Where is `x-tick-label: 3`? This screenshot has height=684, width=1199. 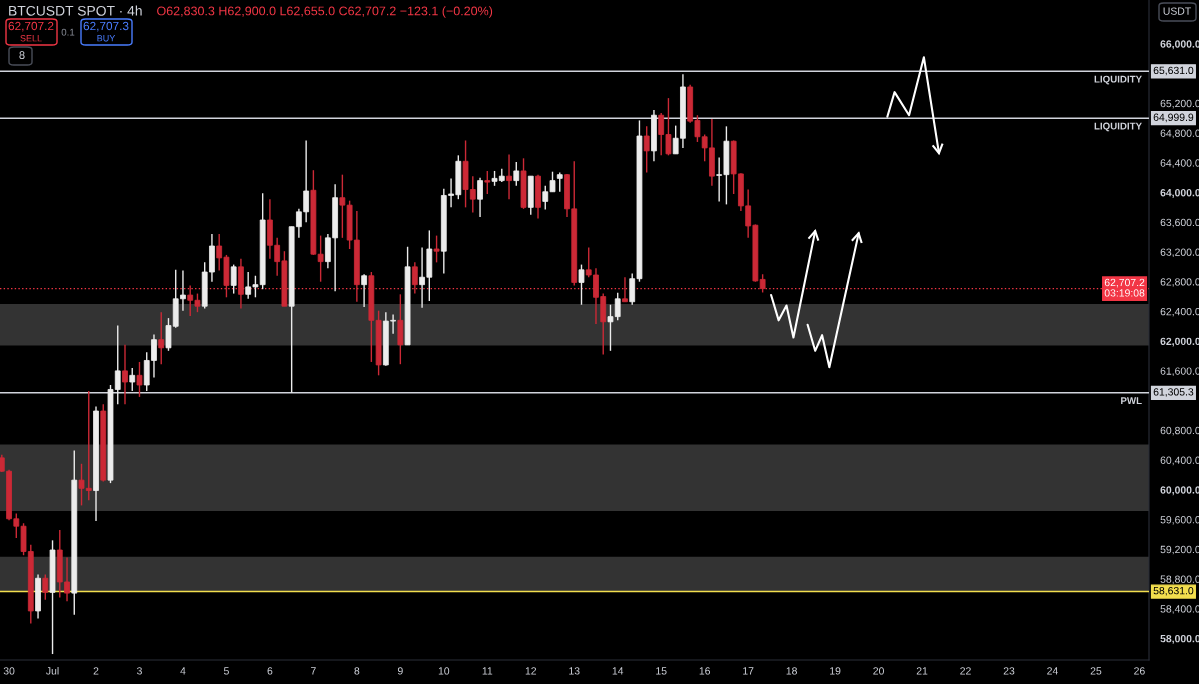
x-tick-label: 3 is located at coordinates (139, 671).